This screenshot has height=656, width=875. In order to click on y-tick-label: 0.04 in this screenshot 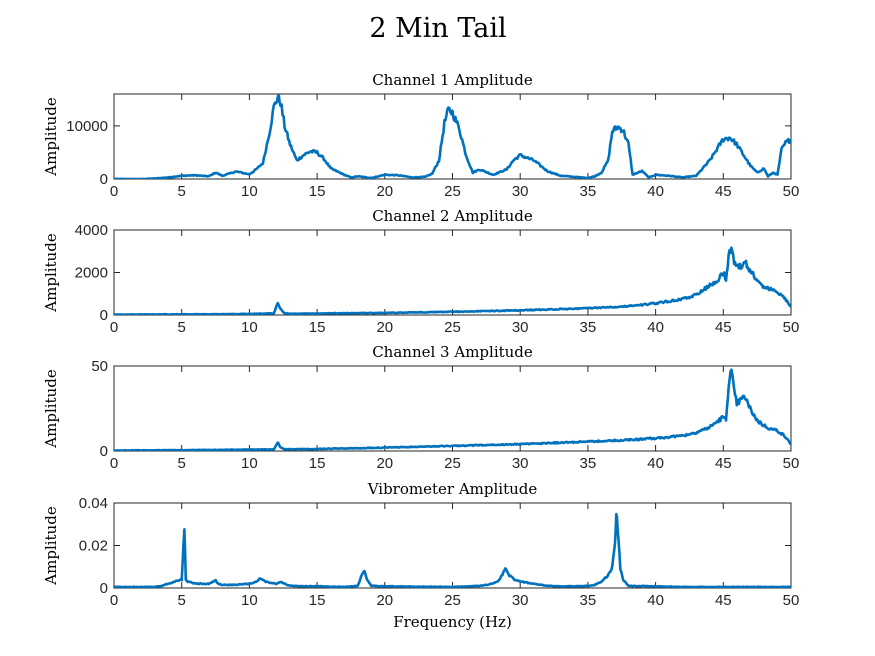, I will do `click(93, 503)`.